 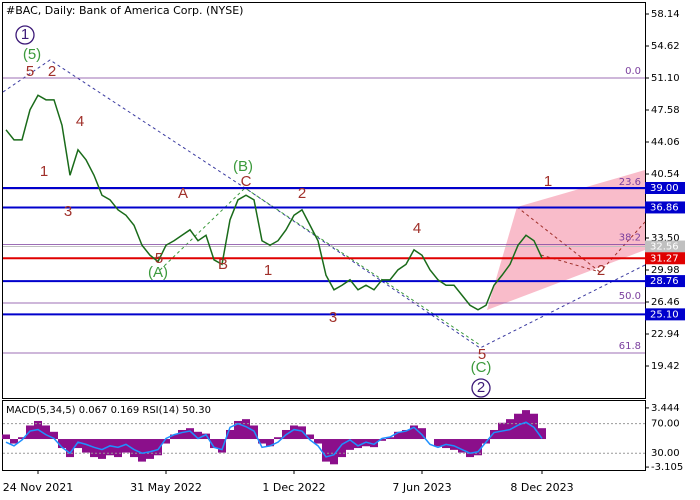 What do you see at coordinates (32, 54) in the screenshot?
I see `wave-label: (5)` at bounding box center [32, 54].